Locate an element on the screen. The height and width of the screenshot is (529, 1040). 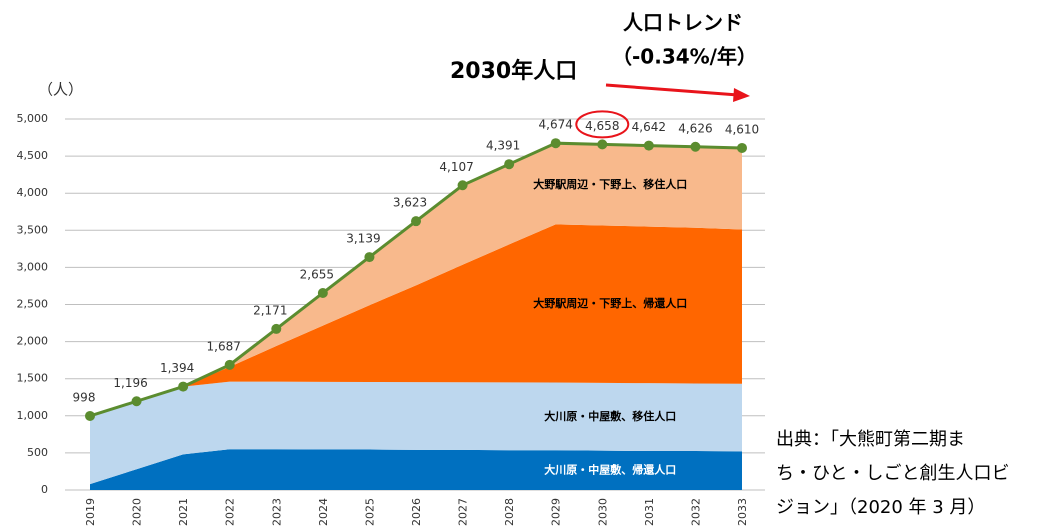
value-label: 4,107 is located at coordinates (456, 167).